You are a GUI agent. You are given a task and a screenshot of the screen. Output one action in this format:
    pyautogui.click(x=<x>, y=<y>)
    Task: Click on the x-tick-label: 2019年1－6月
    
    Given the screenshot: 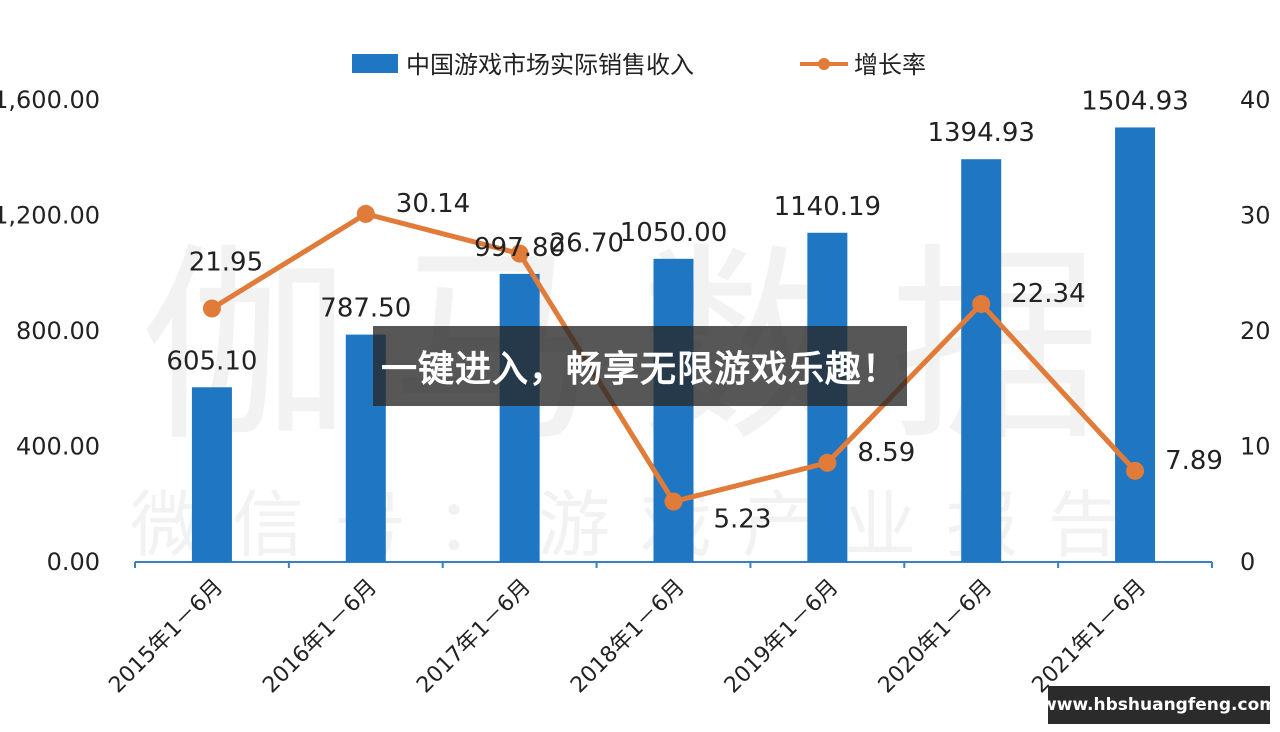 What is the action you would take?
    pyautogui.click(x=782, y=637)
    